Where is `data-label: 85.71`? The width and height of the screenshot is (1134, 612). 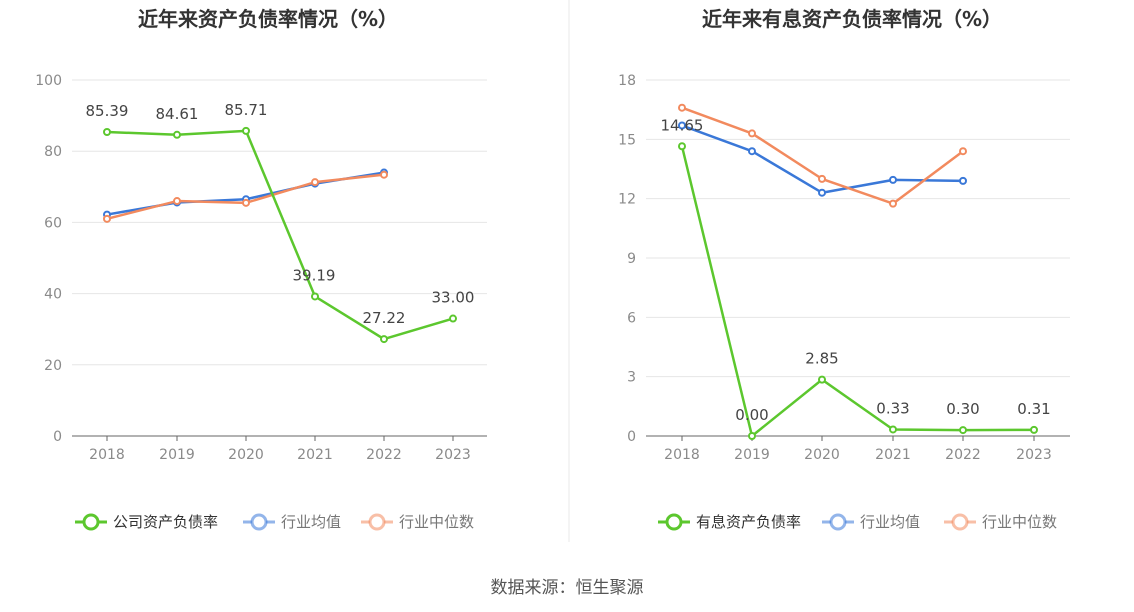
data-label: 85.71 is located at coordinates (246, 110).